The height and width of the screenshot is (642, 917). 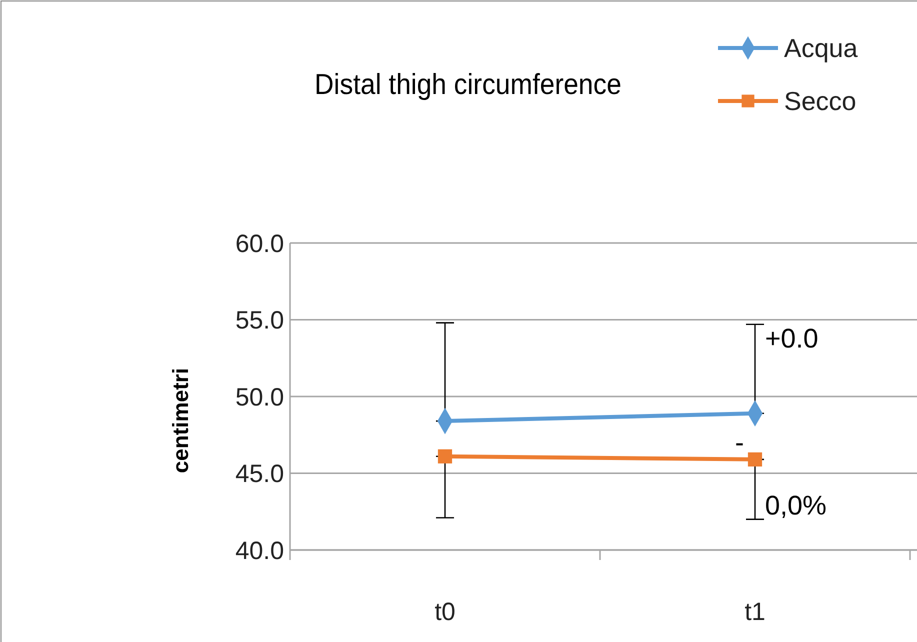 I want to click on y-tick-label: 40.0, so click(x=259, y=550).